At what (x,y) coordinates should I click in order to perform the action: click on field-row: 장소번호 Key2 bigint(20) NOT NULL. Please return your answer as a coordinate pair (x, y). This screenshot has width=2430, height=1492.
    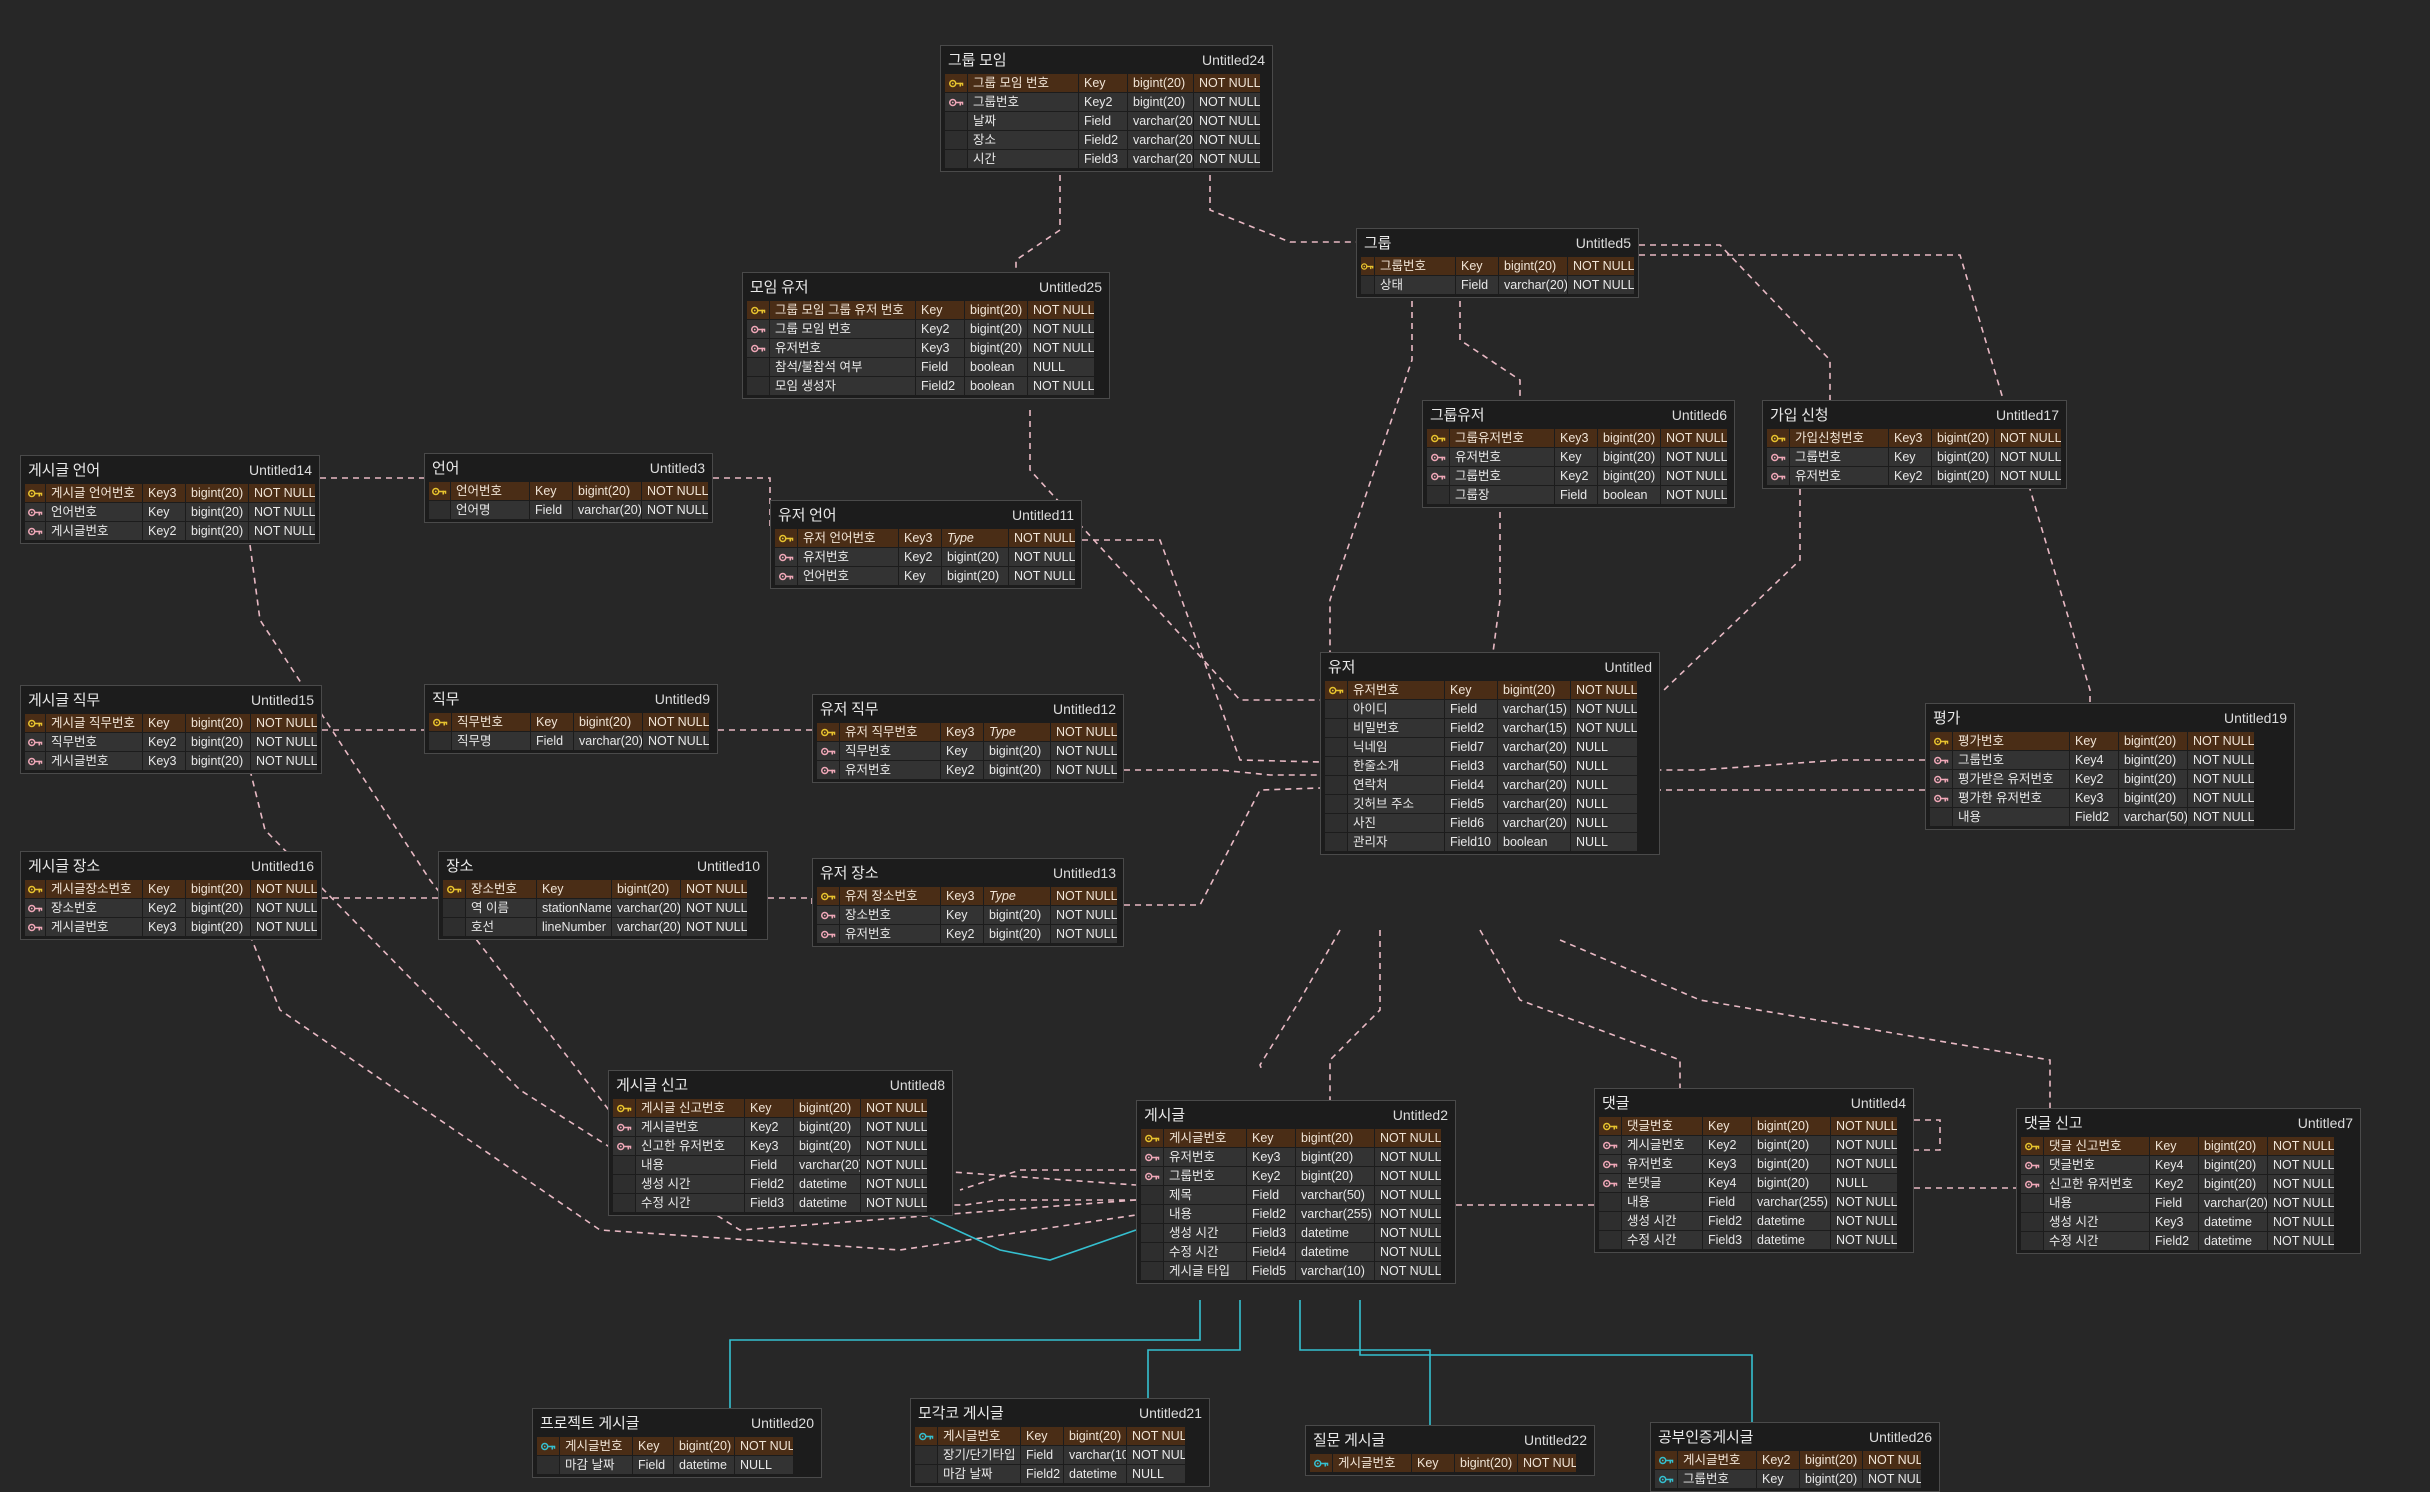
    Looking at the image, I should click on (171, 908).